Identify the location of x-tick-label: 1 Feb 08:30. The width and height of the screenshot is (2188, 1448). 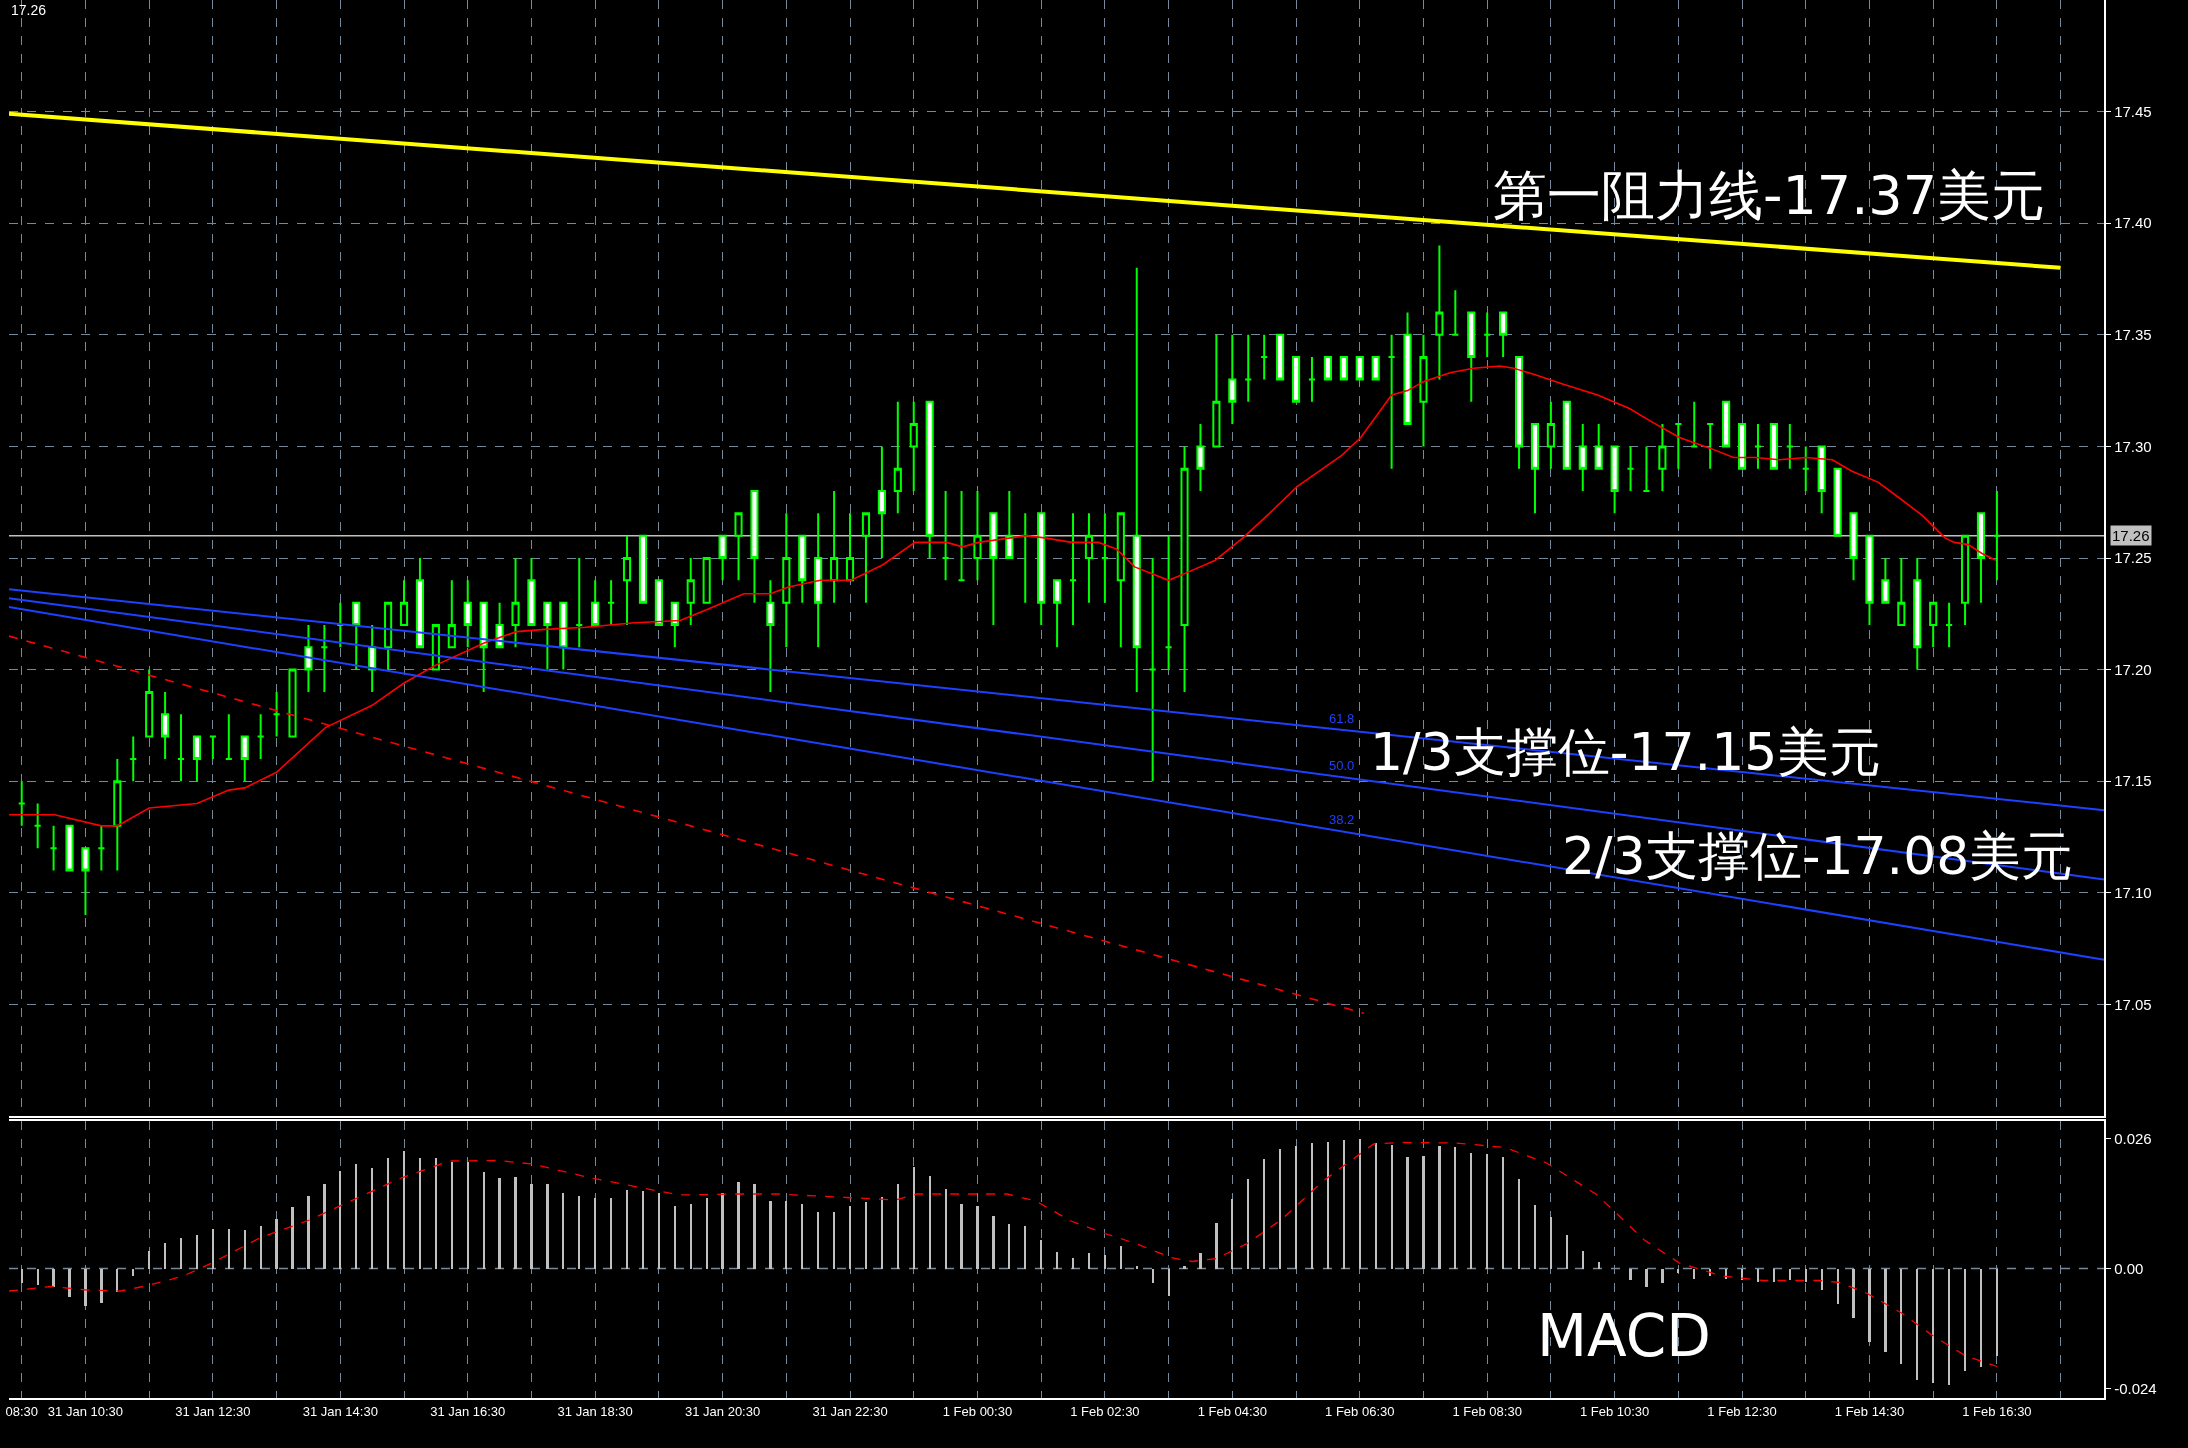
(1487, 1411).